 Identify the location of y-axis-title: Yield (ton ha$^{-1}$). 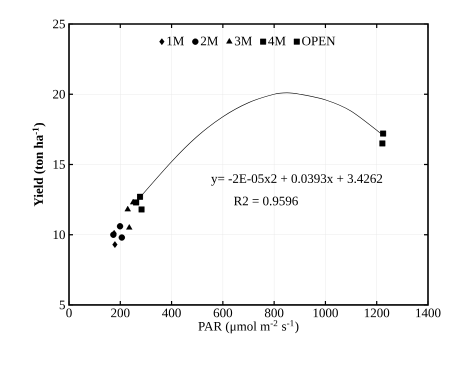
(39, 164).